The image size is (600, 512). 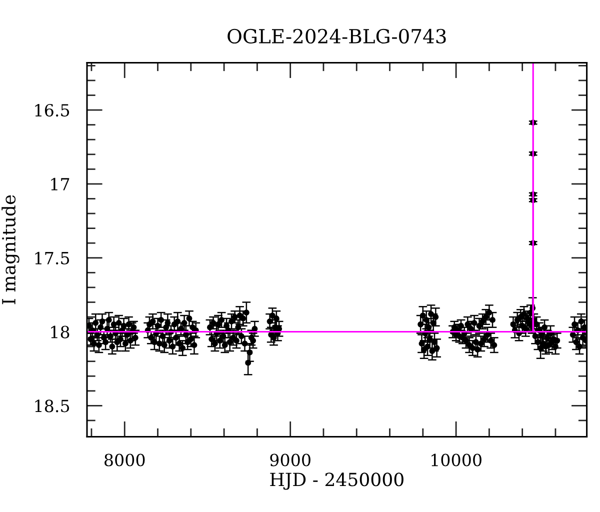 What do you see at coordinates (457, 460) in the screenshot?
I see `x-tick-label: 10000` at bounding box center [457, 460].